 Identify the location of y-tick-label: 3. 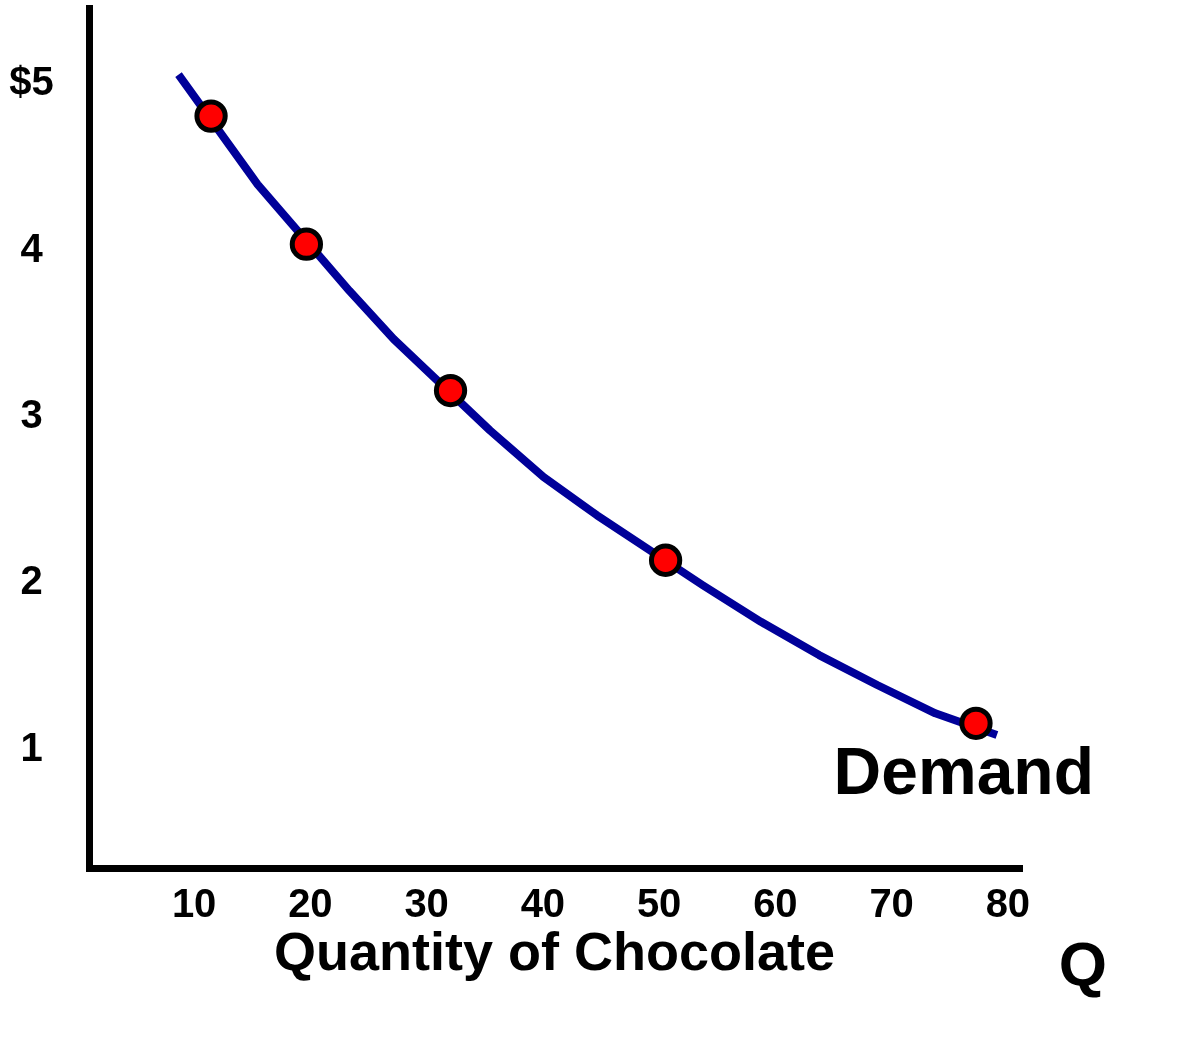
(31, 414).